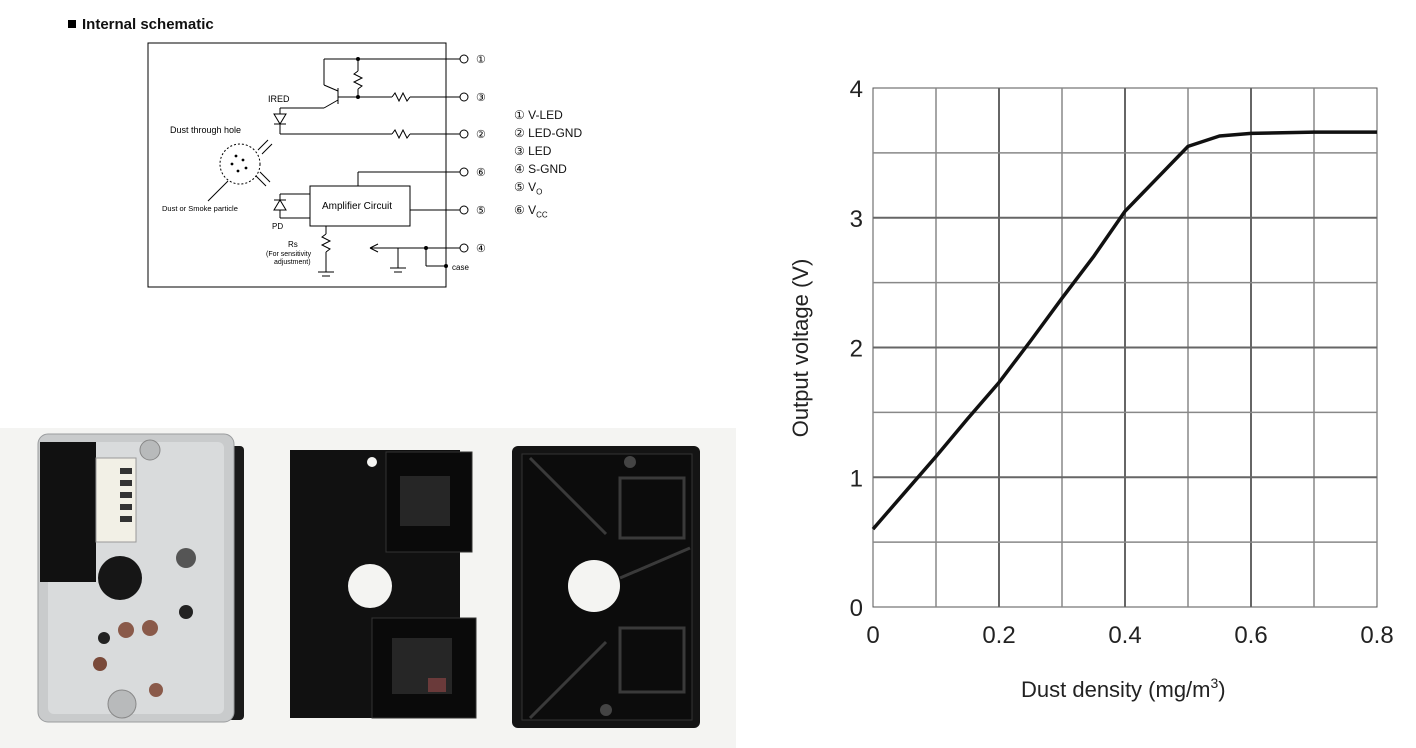 The image size is (1416, 748). Describe the element at coordinates (357, 206) in the screenshot. I see `amplifier-label: Amplifier Circuit` at that location.